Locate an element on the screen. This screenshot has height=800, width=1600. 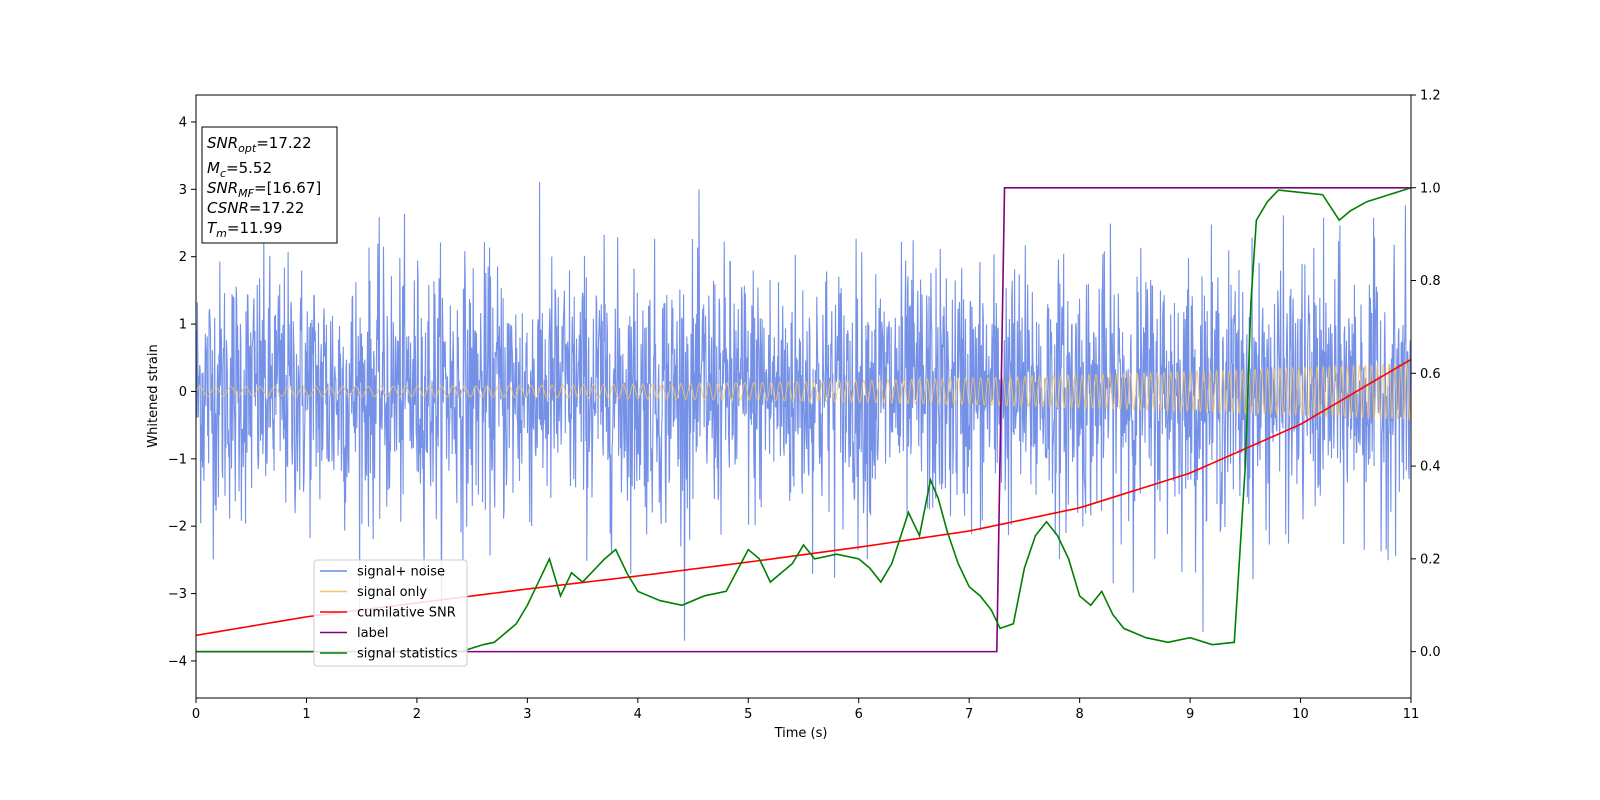
x-tick-label: 11 is located at coordinates (1411, 714).